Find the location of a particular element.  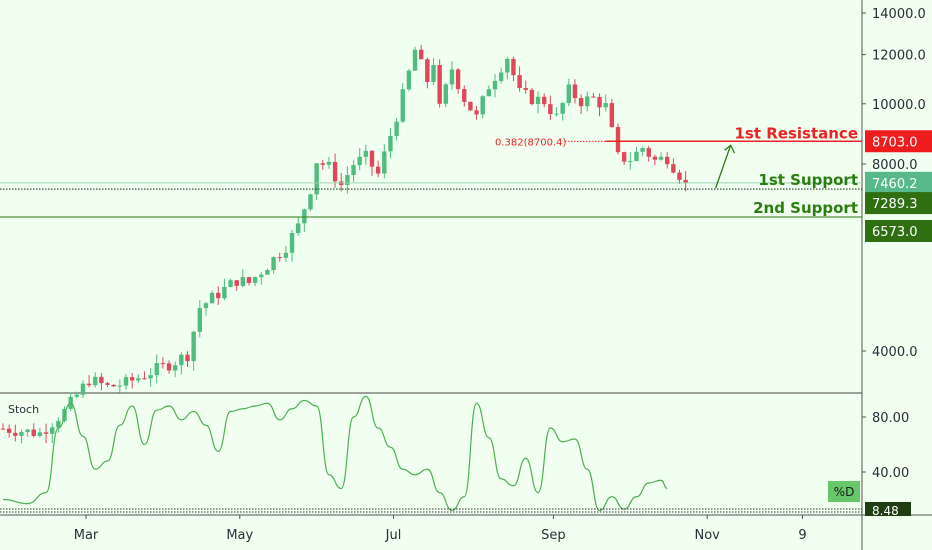

time-tick-label: Nov is located at coordinates (707, 535).